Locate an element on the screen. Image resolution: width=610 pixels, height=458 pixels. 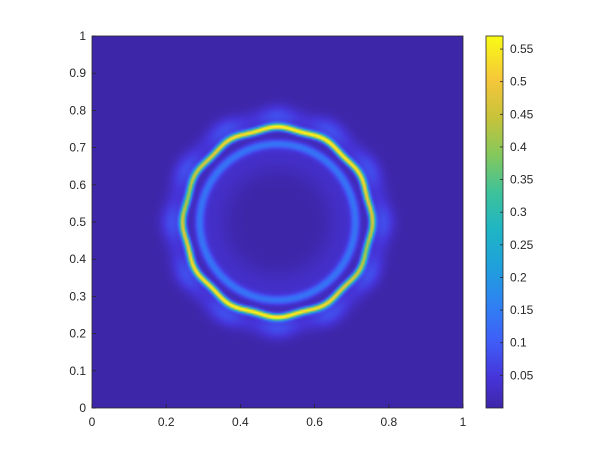
colorbar-gradient is located at coordinates (494, 222).